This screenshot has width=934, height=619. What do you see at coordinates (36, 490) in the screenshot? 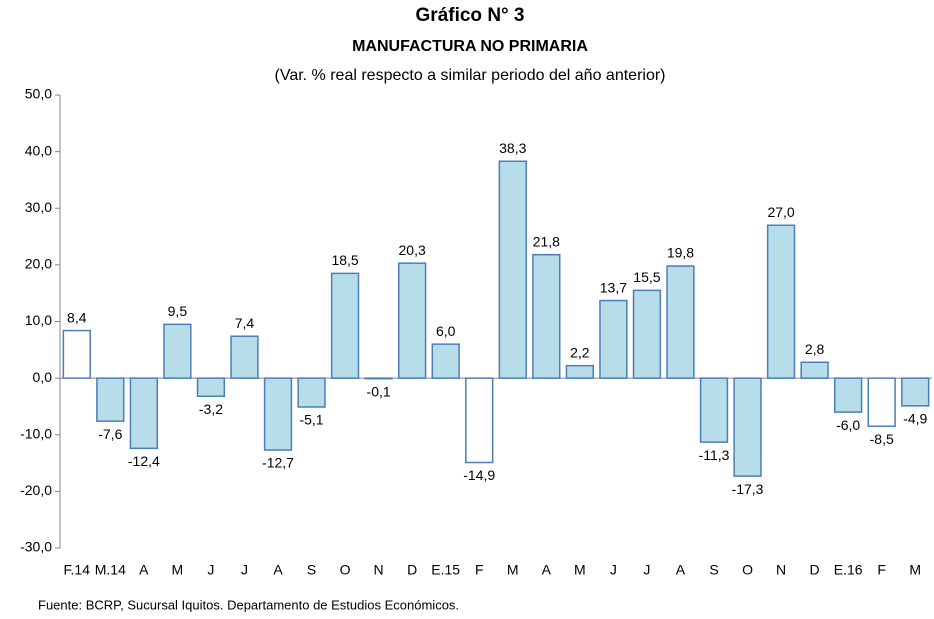
I see `y-tick-label: -20,0` at bounding box center [36, 490].